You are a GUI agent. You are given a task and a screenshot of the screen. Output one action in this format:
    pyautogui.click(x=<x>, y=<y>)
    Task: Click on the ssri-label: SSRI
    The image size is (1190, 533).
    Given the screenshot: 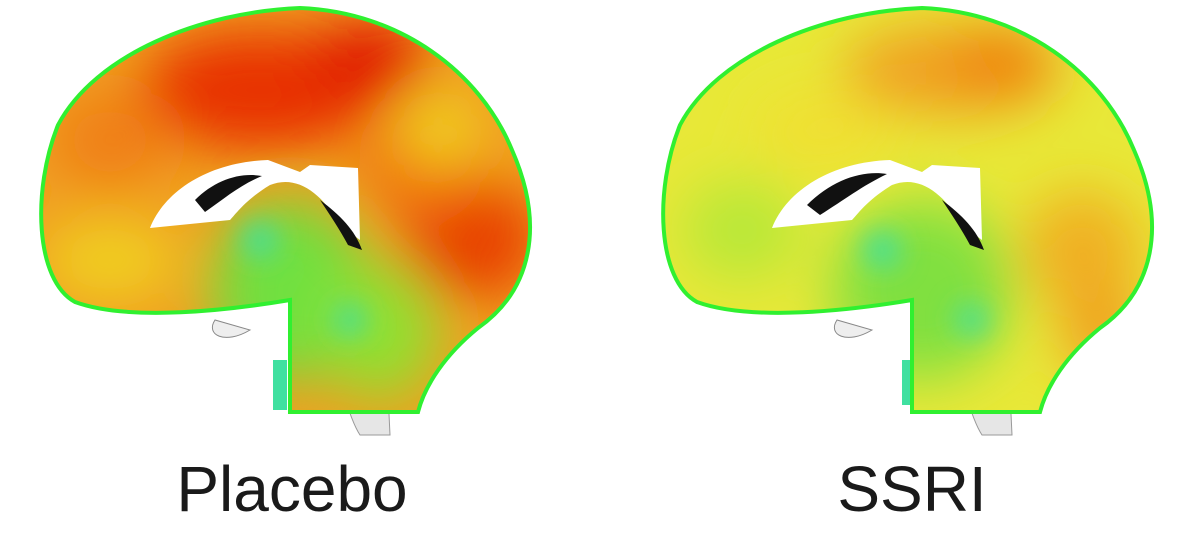 What is the action you would take?
    pyautogui.click(x=912, y=489)
    